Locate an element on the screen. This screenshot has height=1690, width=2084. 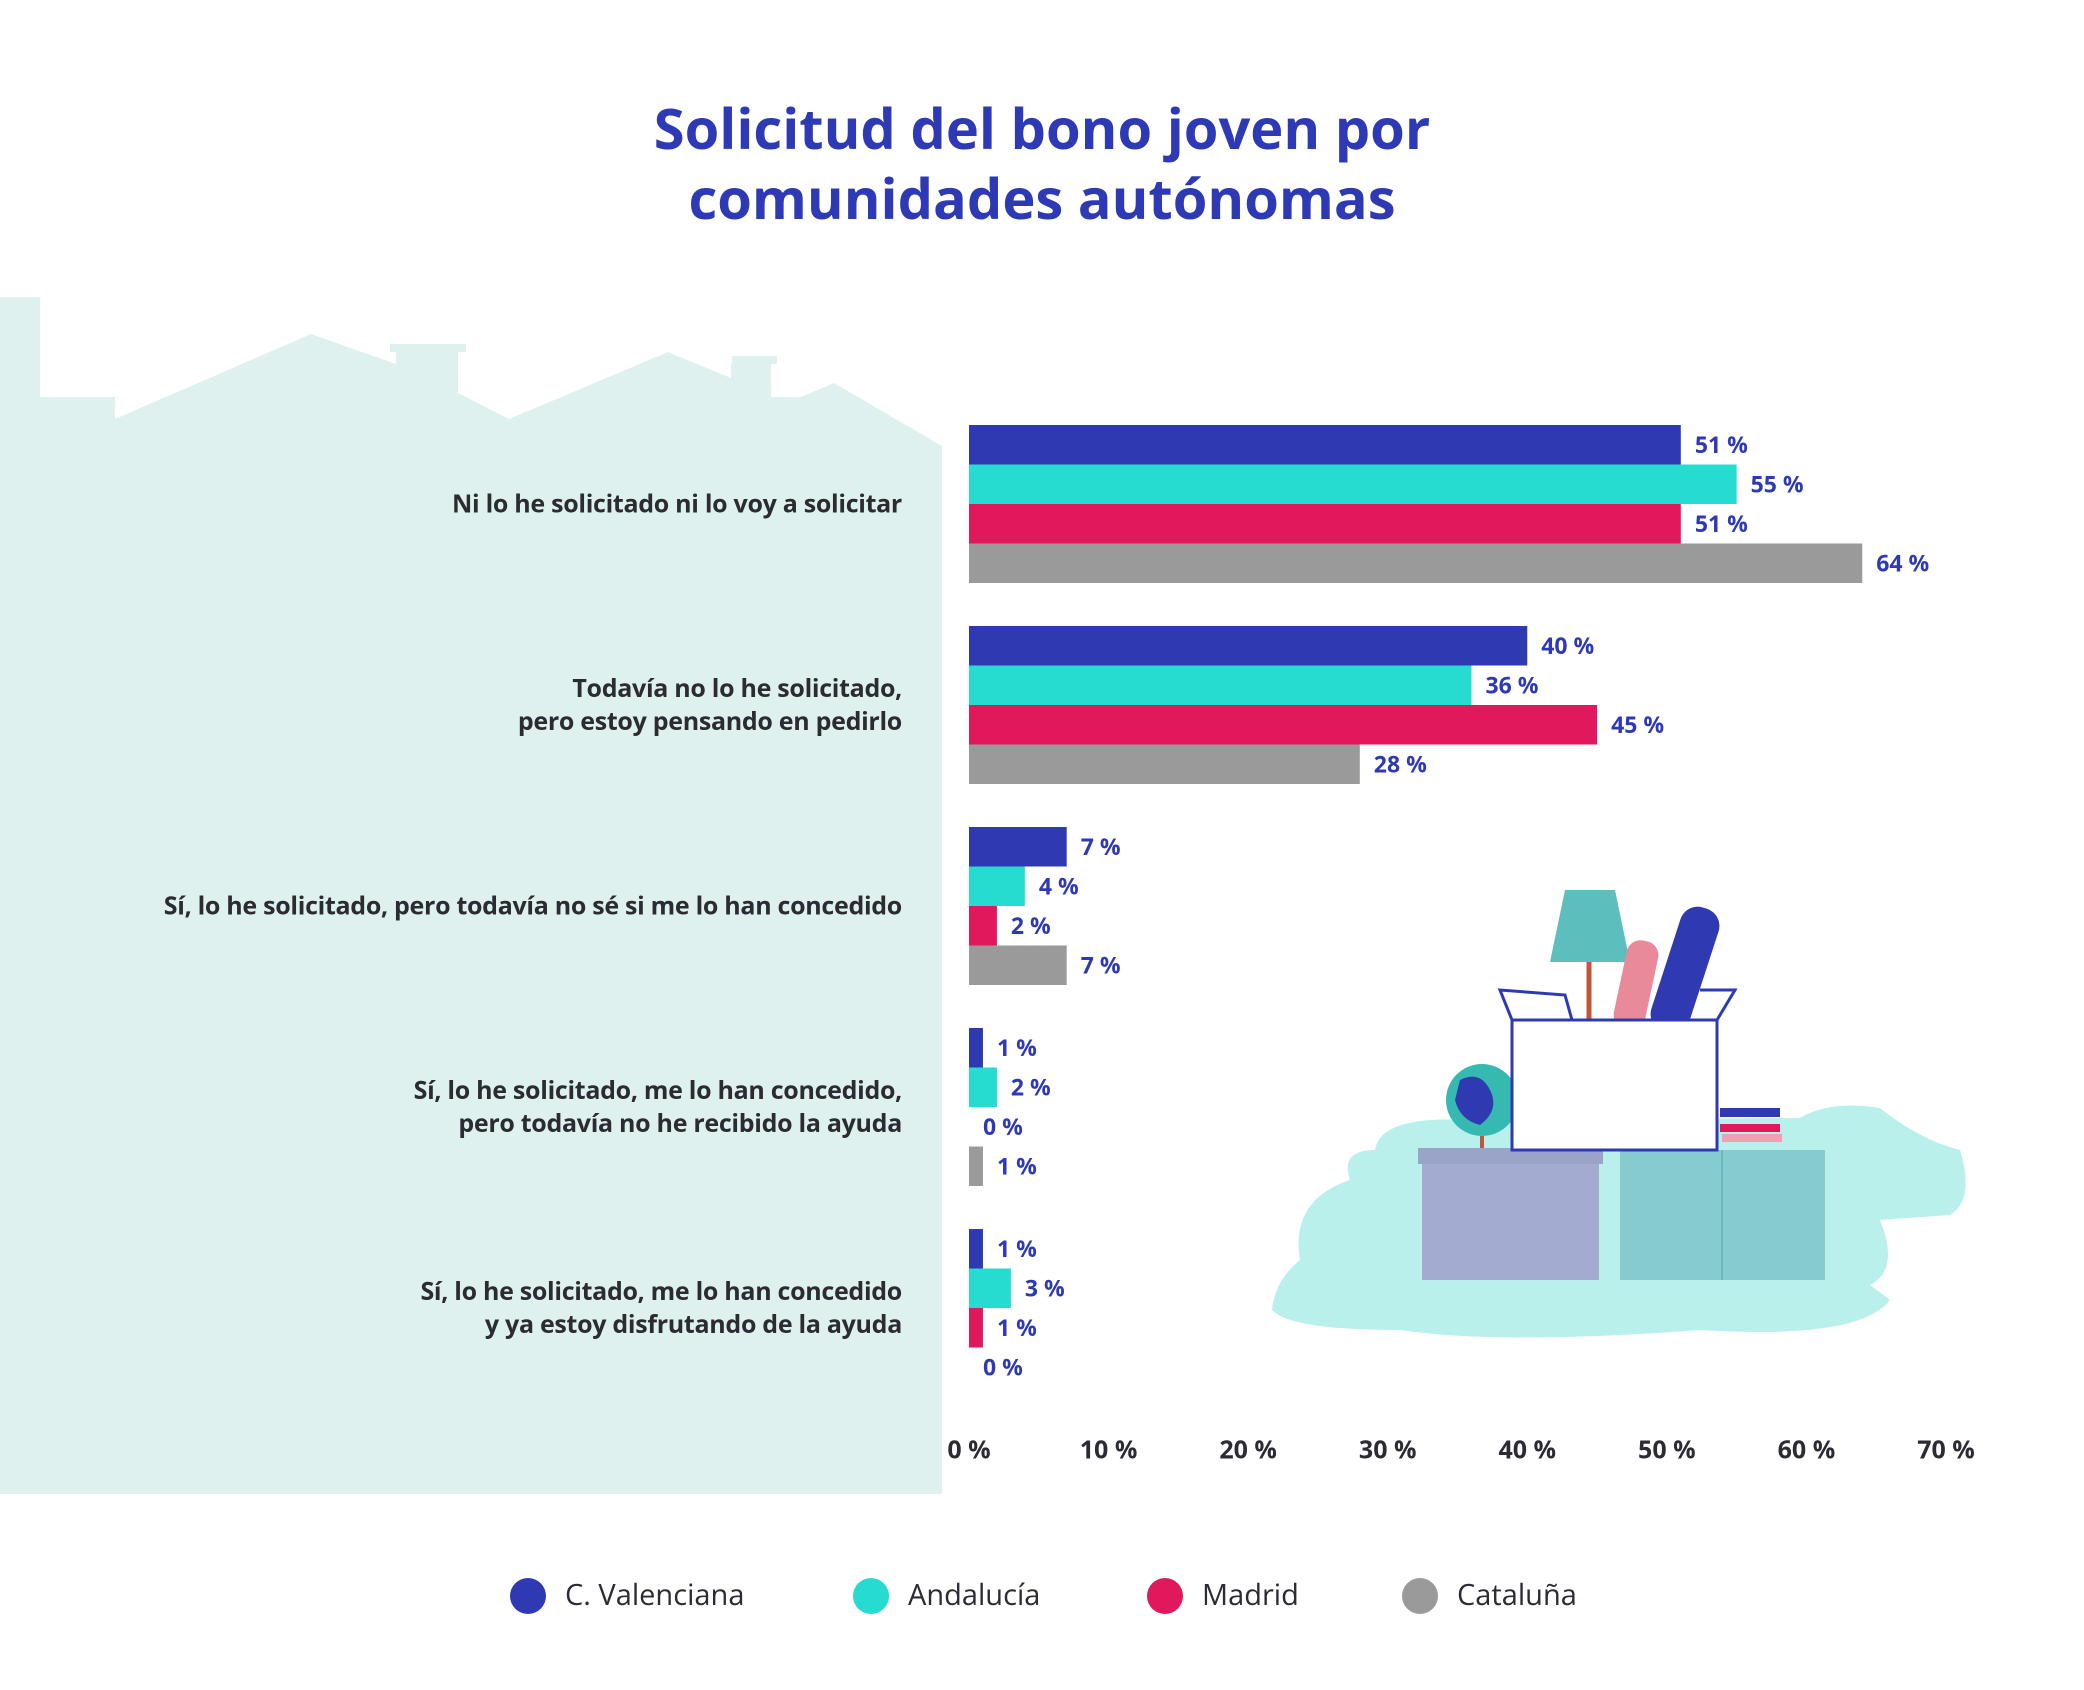
x-tick-label: 0 % is located at coordinates (968, 1450).